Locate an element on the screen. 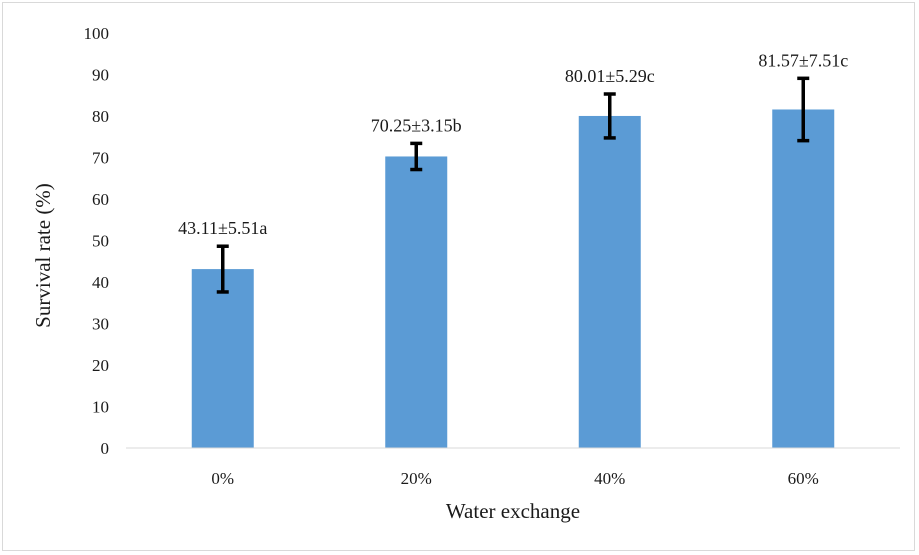 This screenshot has width=919, height=555. x-tick-label: 20% is located at coordinates (416, 478).